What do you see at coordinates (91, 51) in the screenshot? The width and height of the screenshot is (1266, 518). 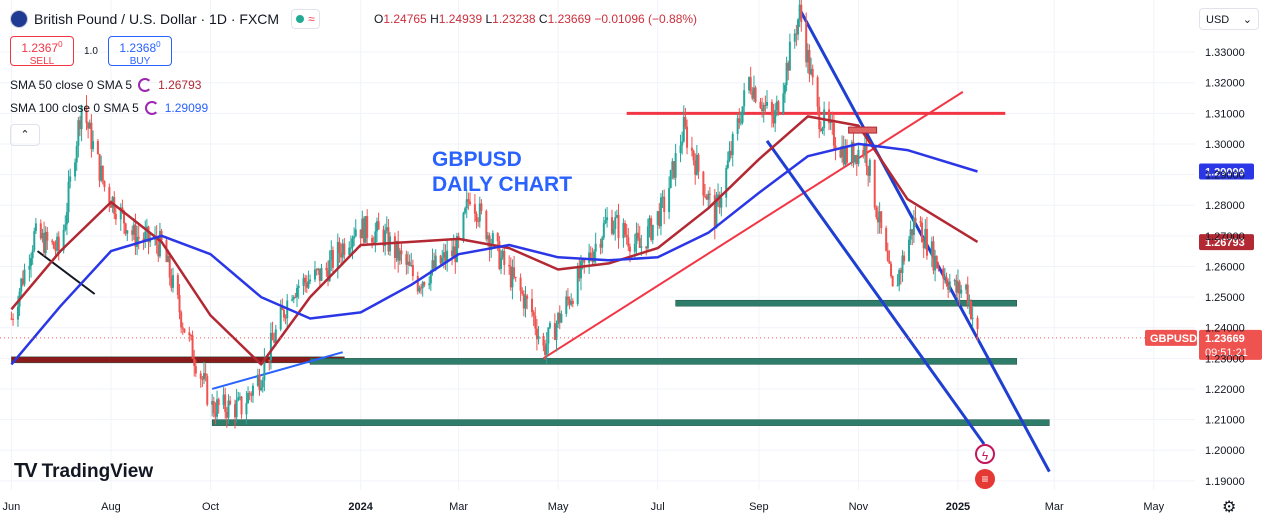 I see `spread-value: 1.0` at bounding box center [91, 51].